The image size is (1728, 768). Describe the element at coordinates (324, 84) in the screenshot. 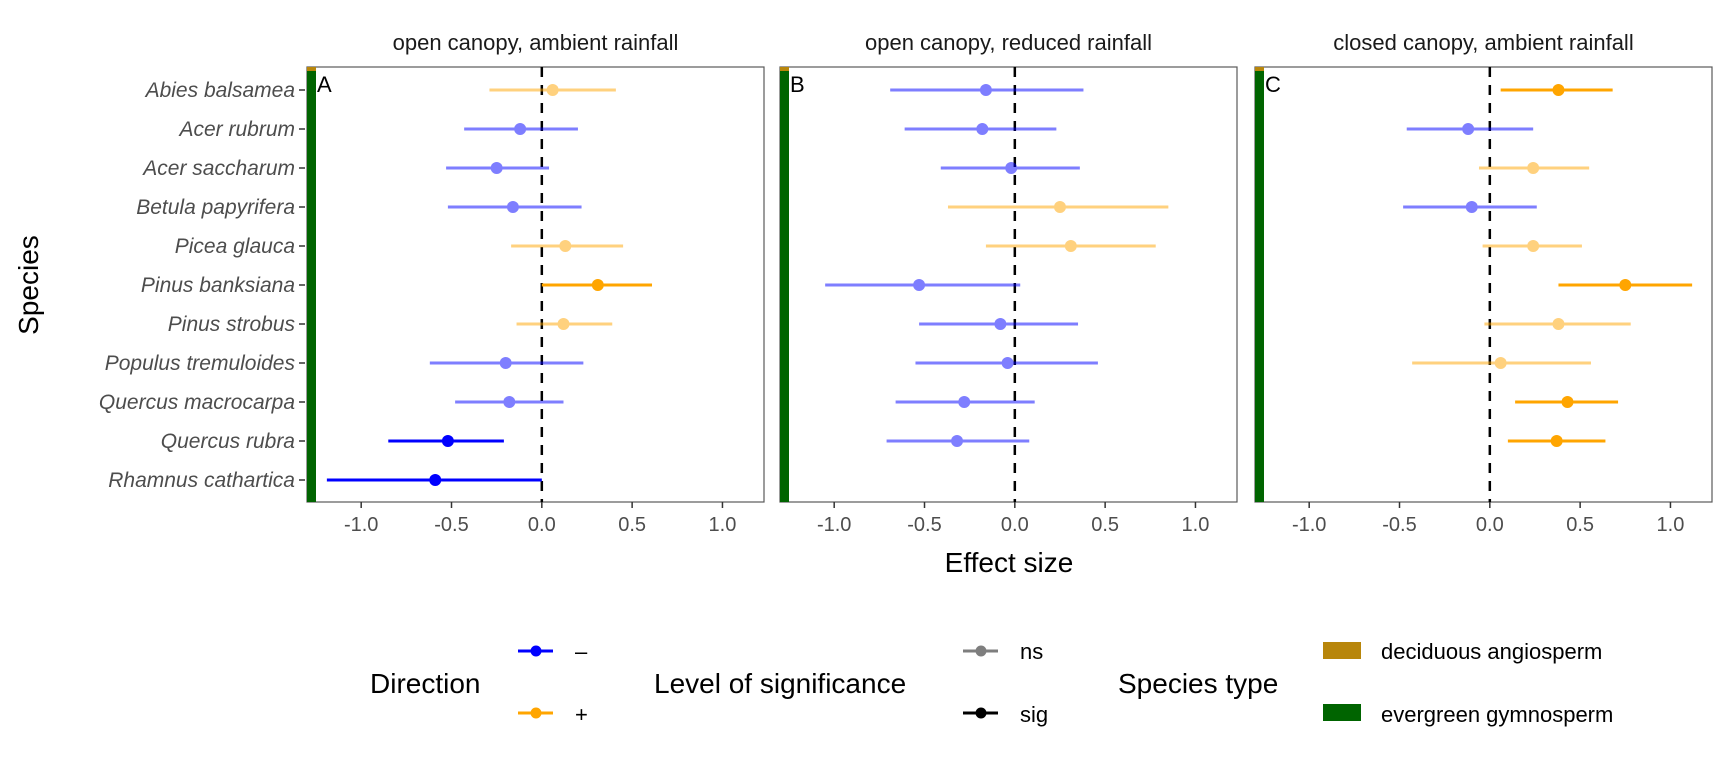

I see `panel-tag: A` at that location.